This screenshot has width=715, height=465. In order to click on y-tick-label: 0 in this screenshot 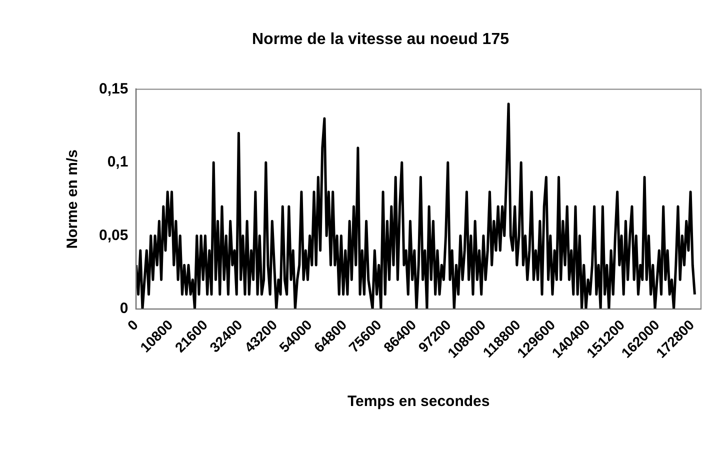, I will do `click(124, 309)`.